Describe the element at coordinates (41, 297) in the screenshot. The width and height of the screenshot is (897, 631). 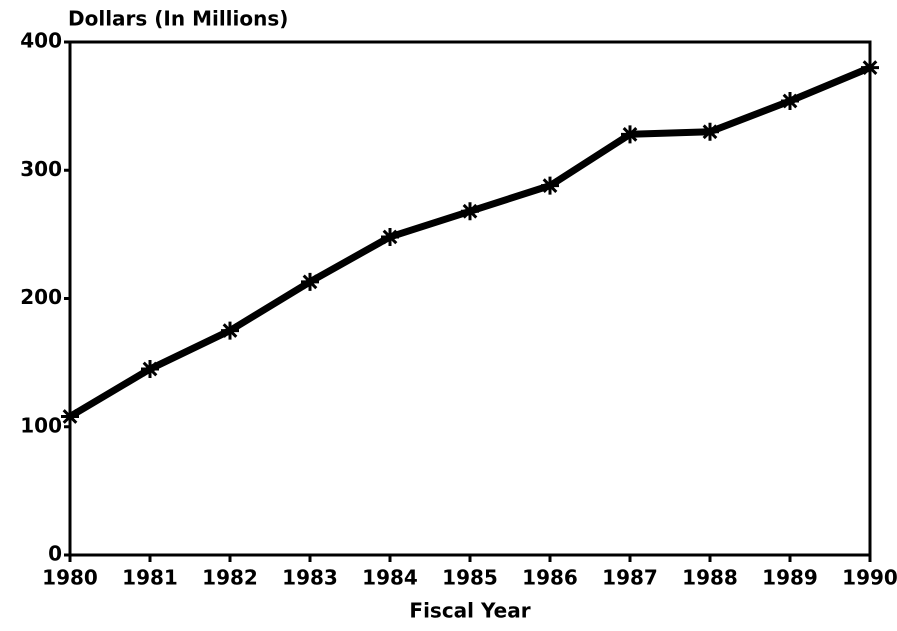
I see `y-tick-label: 200` at that location.